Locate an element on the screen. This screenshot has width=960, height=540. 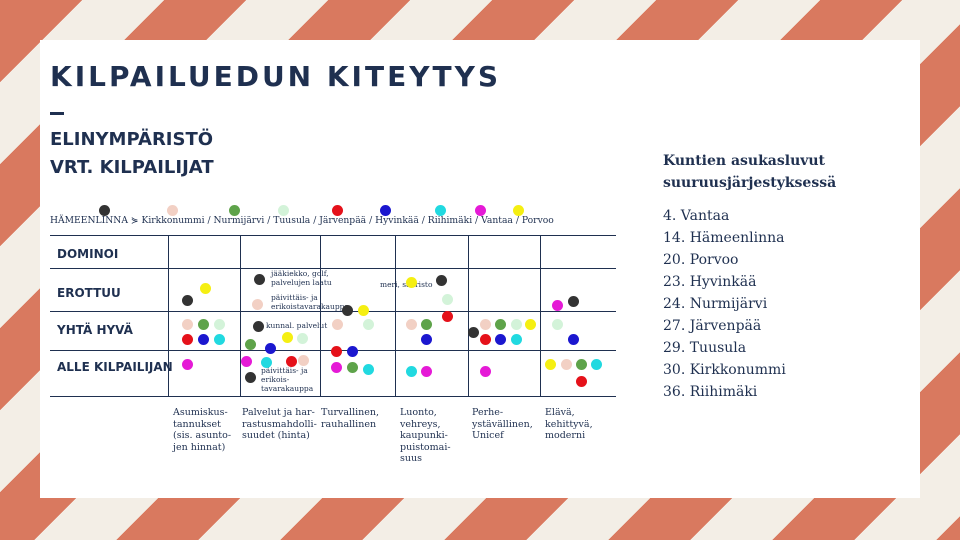
rank-item: 4. Vantaa is located at coordinates (696, 216).